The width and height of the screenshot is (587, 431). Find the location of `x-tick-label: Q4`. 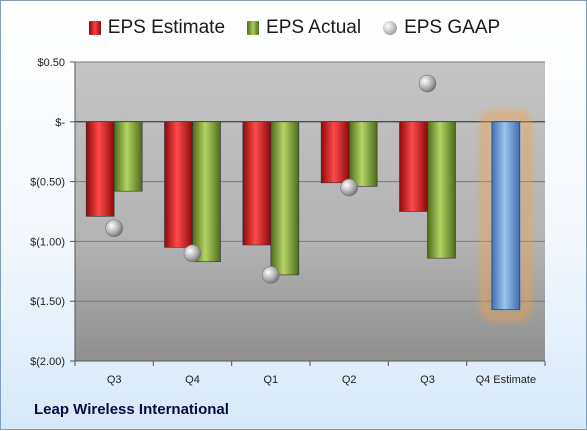

x-tick-label: Q4 is located at coordinates (192, 380).